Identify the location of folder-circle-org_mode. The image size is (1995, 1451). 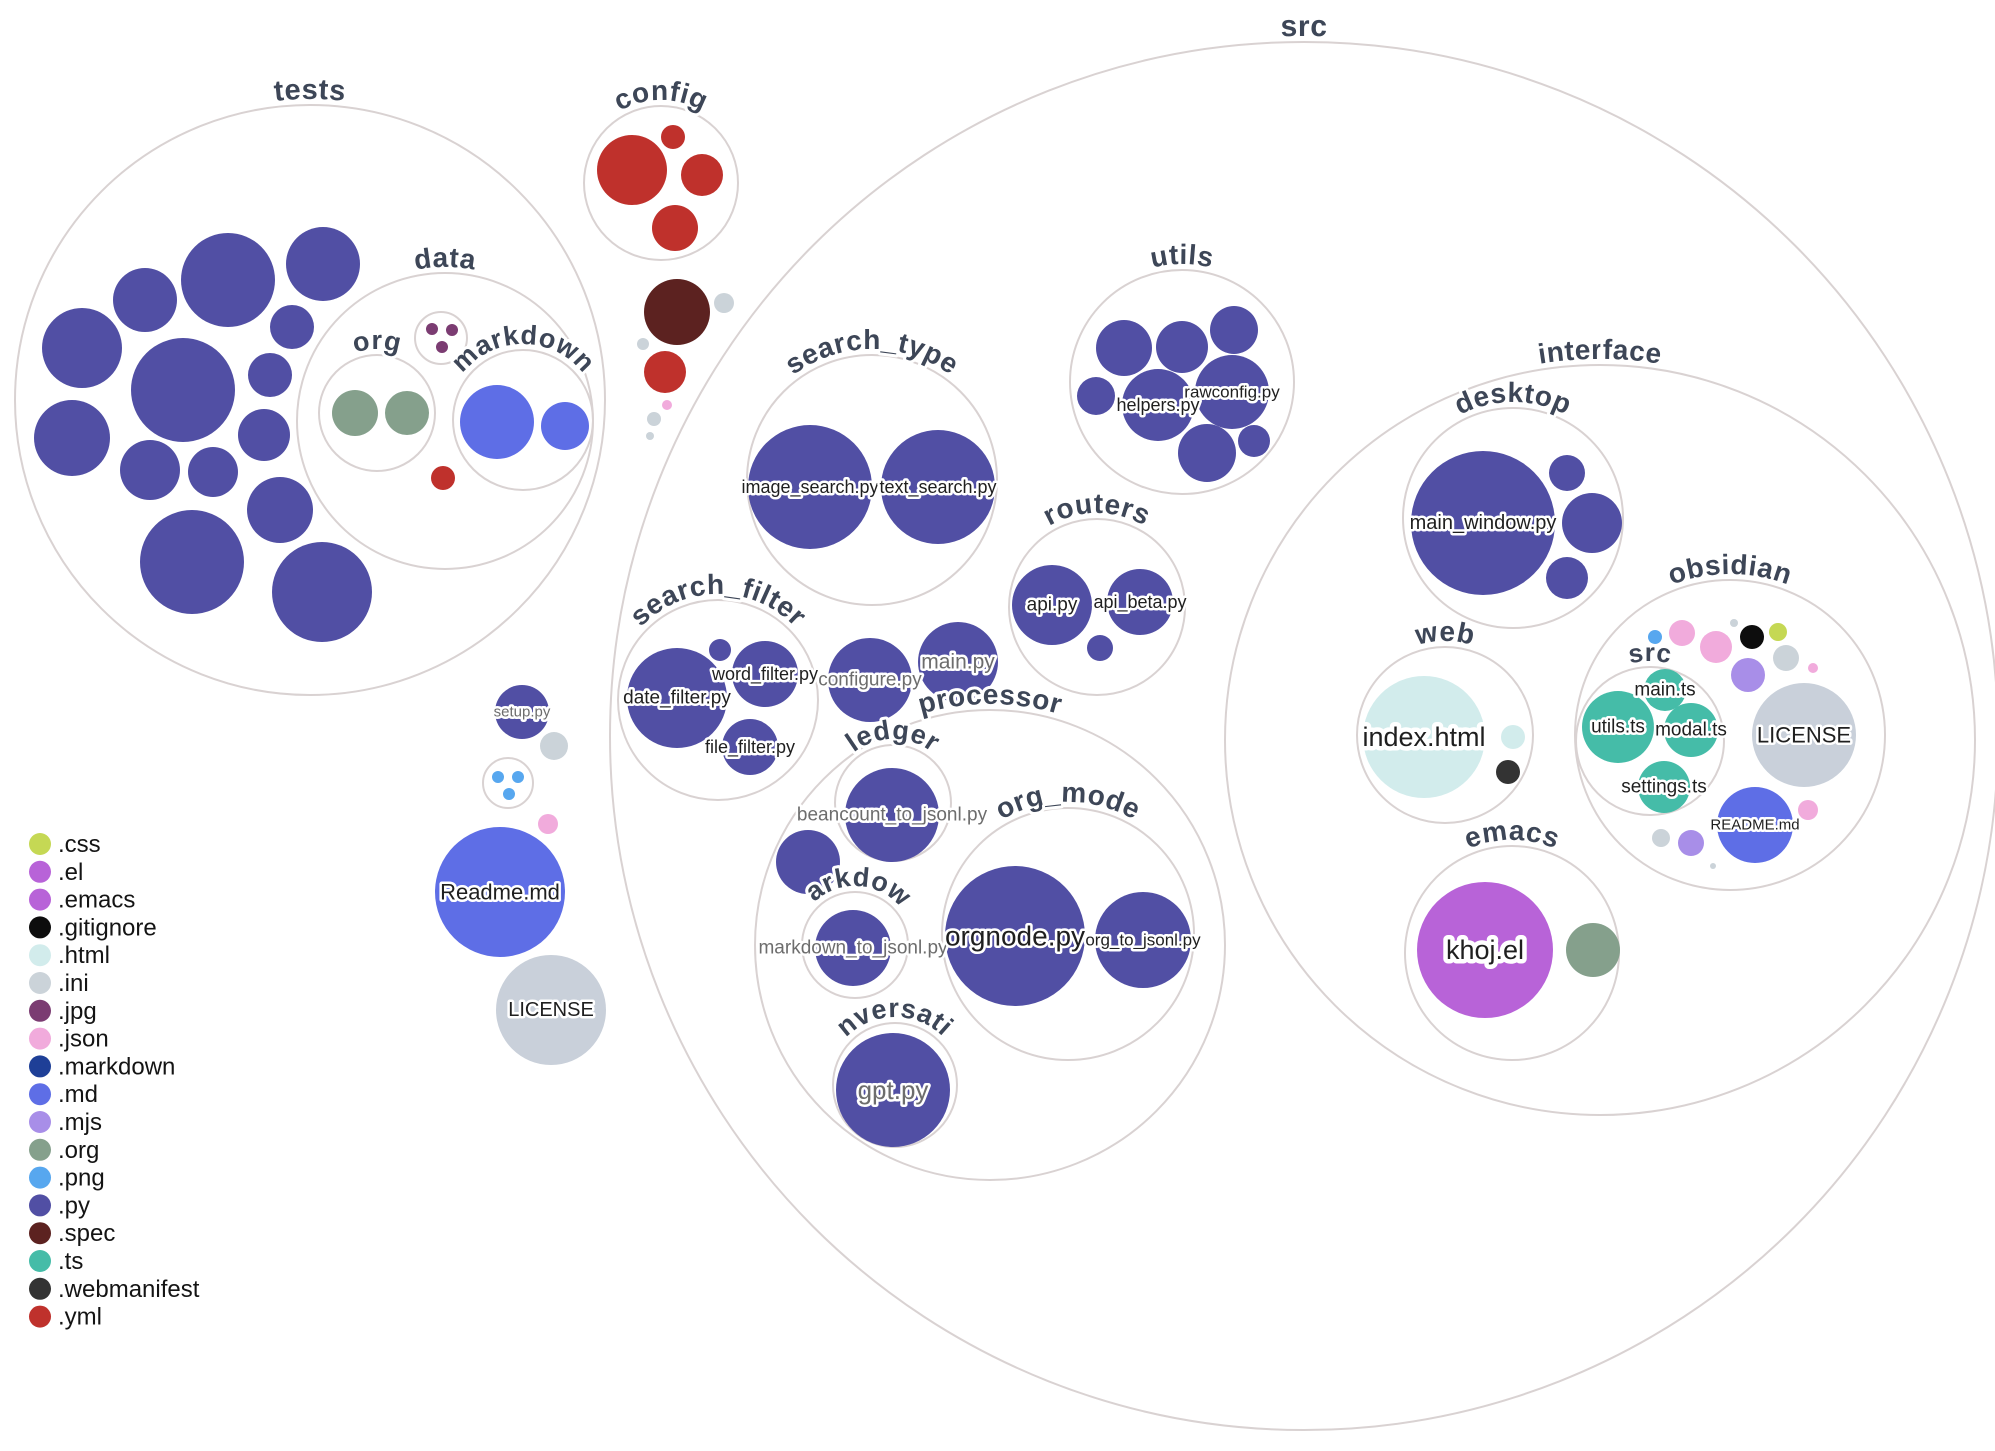
(1068, 934).